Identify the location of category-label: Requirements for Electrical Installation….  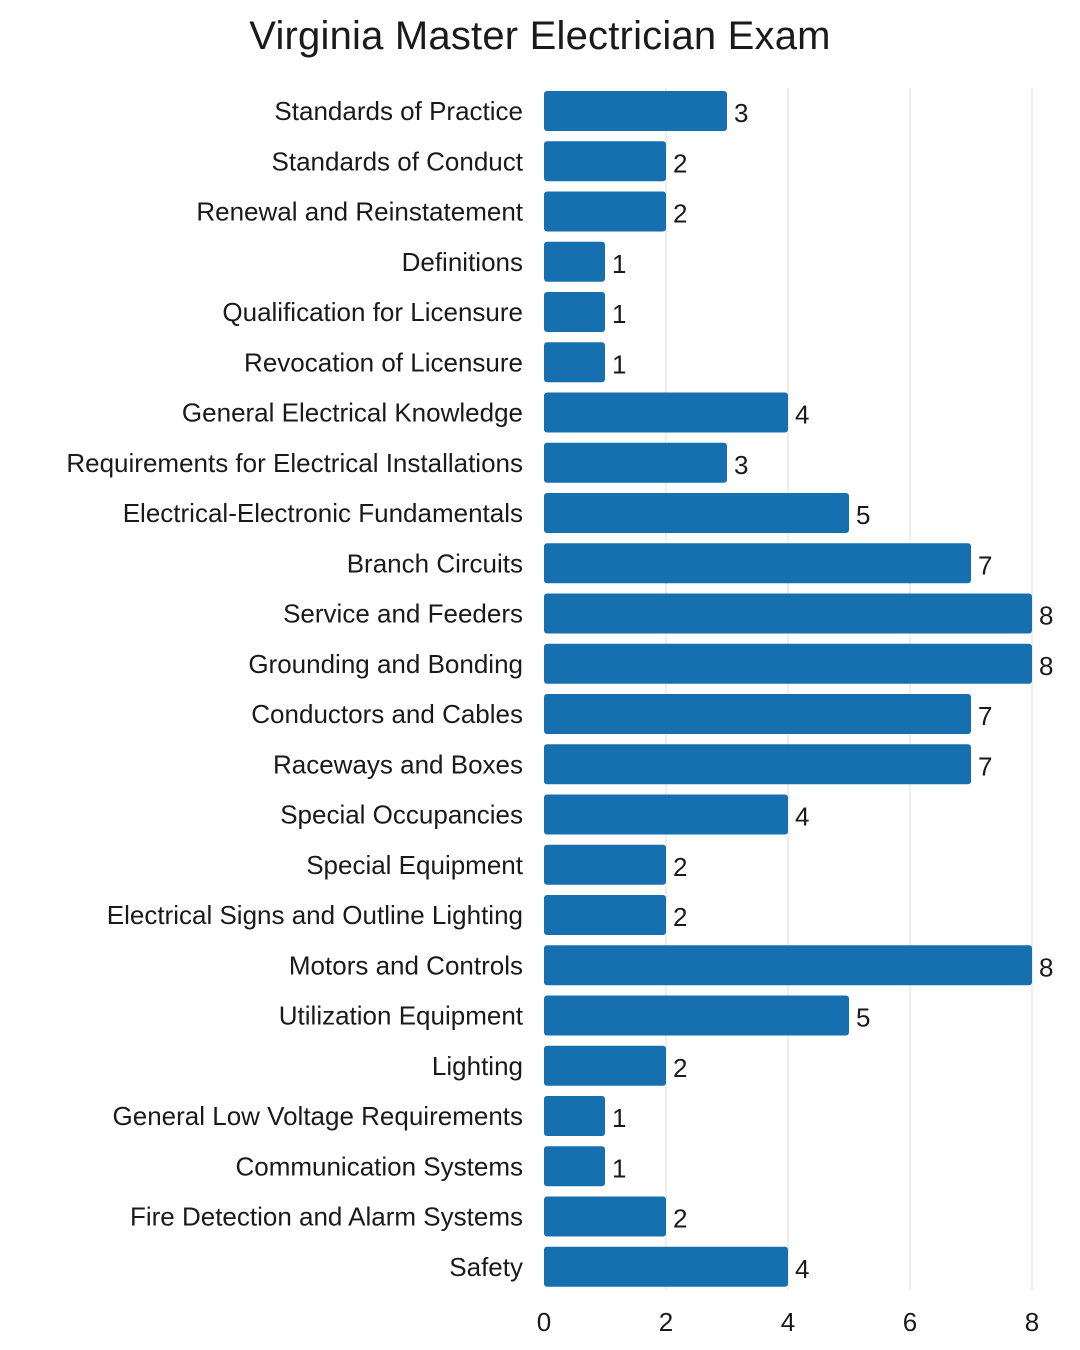
(294, 463).